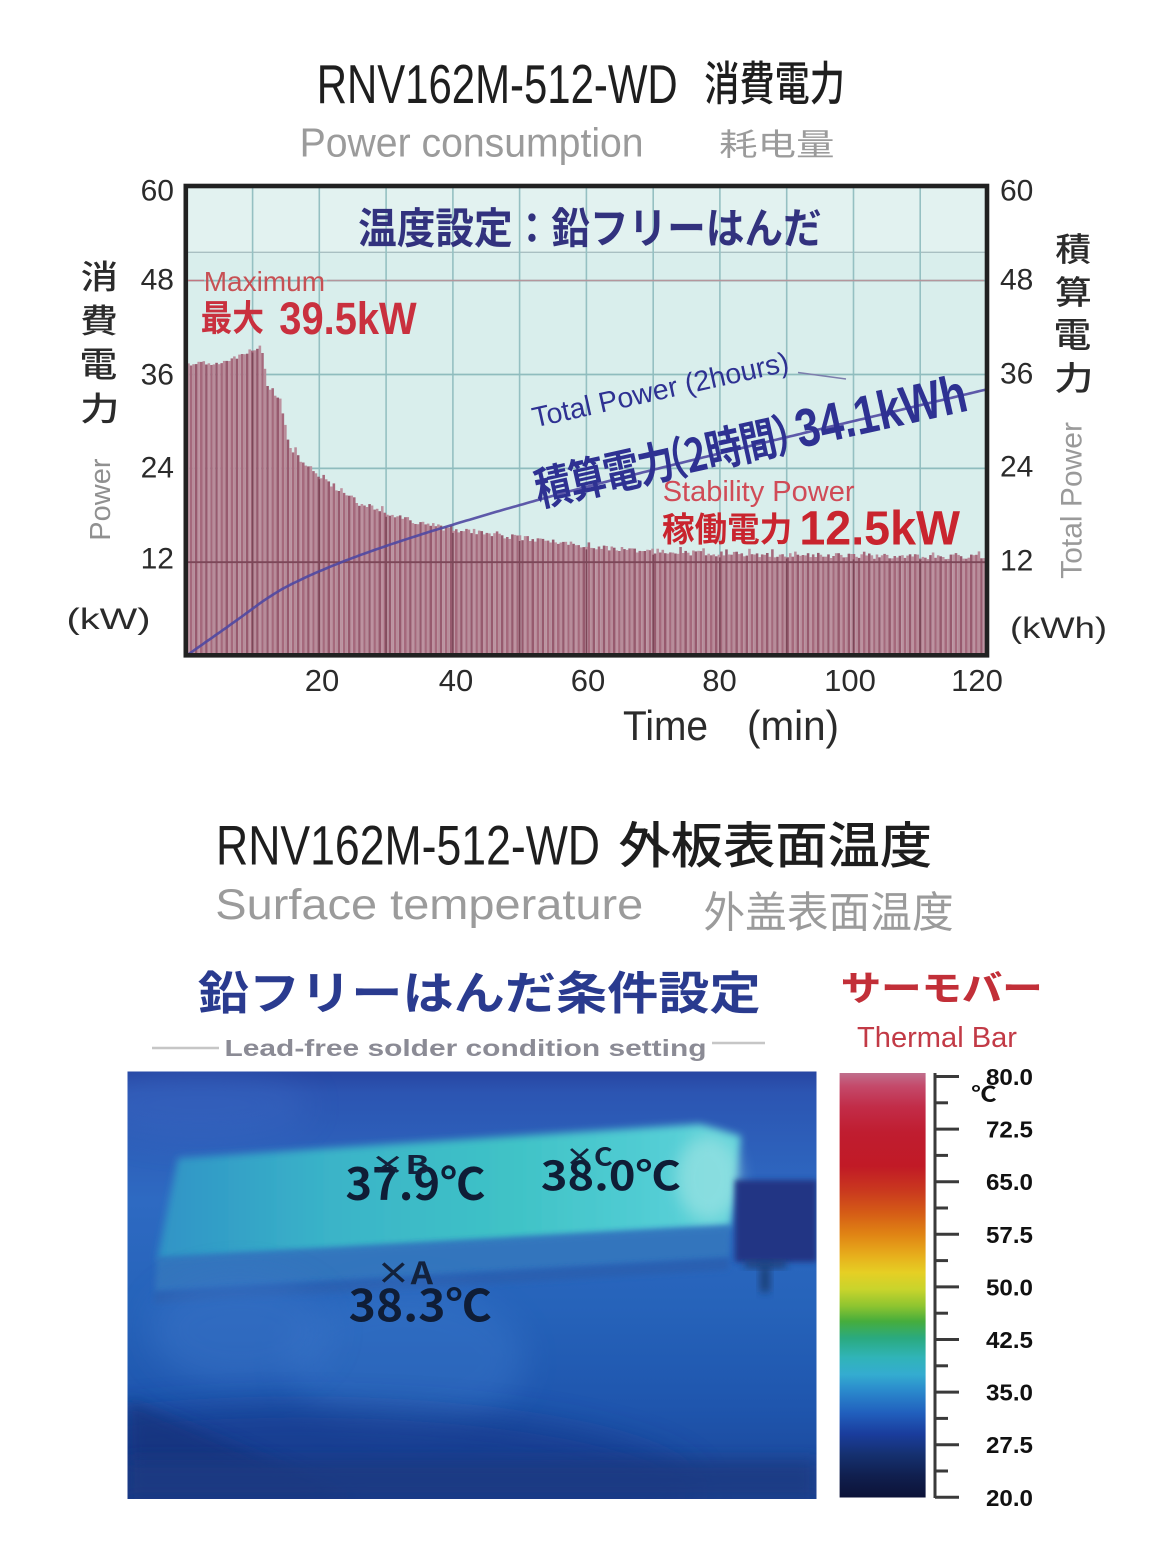 The height and width of the screenshot is (1559, 1171). Describe the element at coordinates (109, 619) in the screenshot. I see `svg-text: (kW)` at that location.